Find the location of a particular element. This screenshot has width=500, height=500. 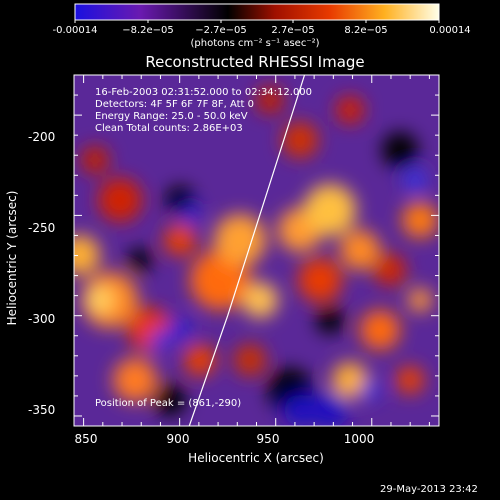

x-tick-label-1000: 1000 is located at coordinates (359, 439).